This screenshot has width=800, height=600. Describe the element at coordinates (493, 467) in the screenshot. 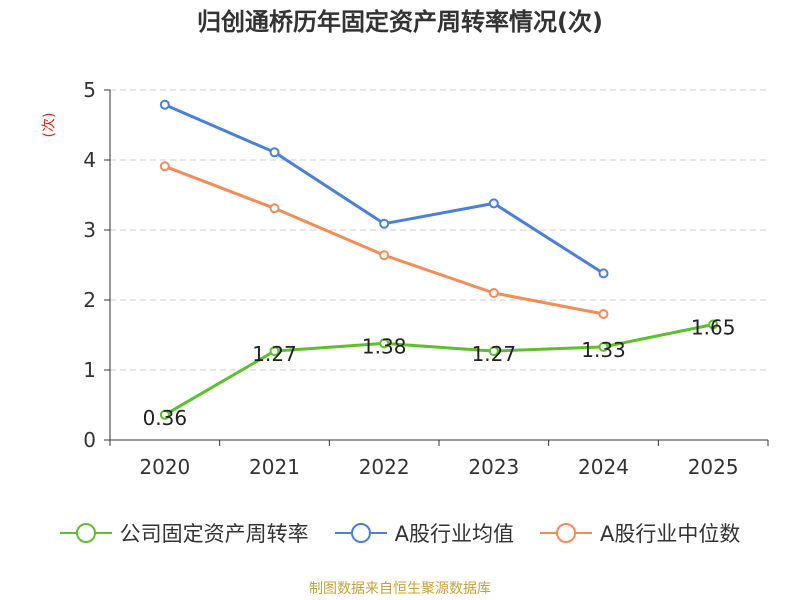

I see `x-tick-label: 2023` at that location.